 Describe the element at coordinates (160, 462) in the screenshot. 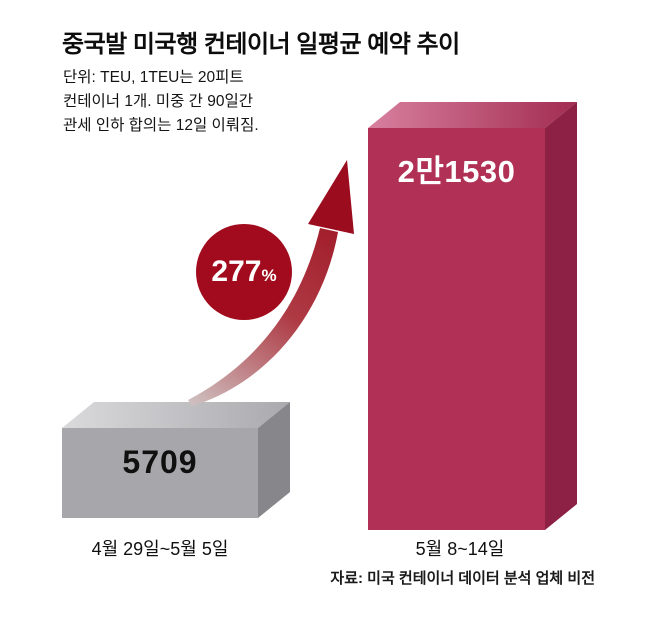

I see `bar-value-previous: 5709` at that location.